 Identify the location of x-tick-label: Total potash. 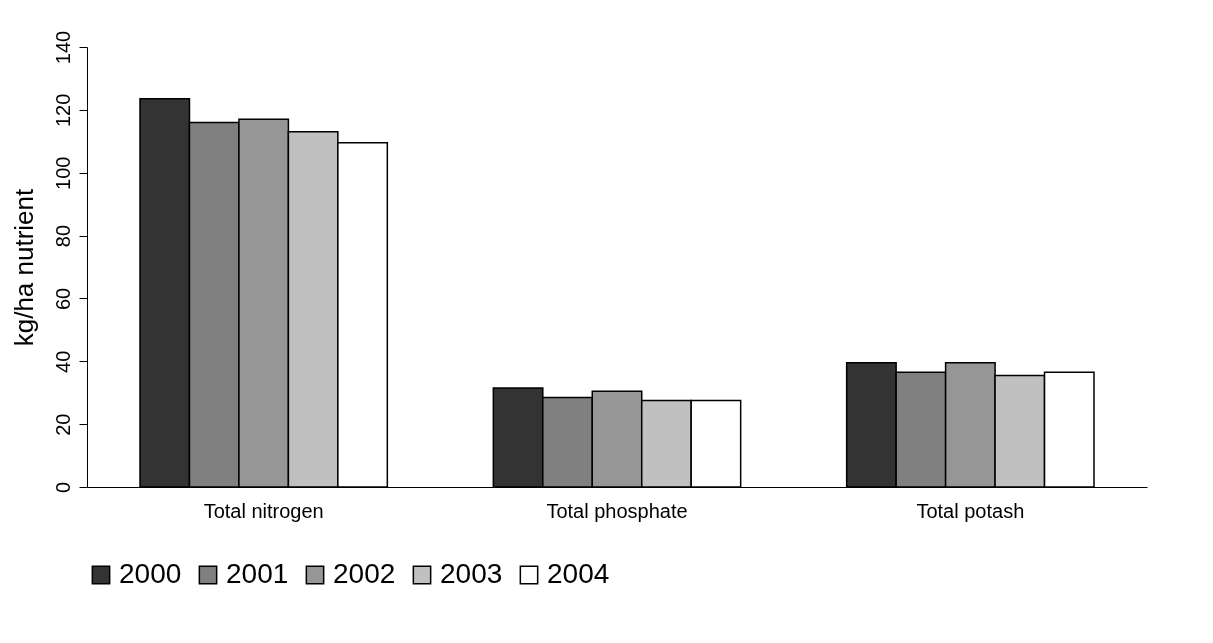
(970, 510).